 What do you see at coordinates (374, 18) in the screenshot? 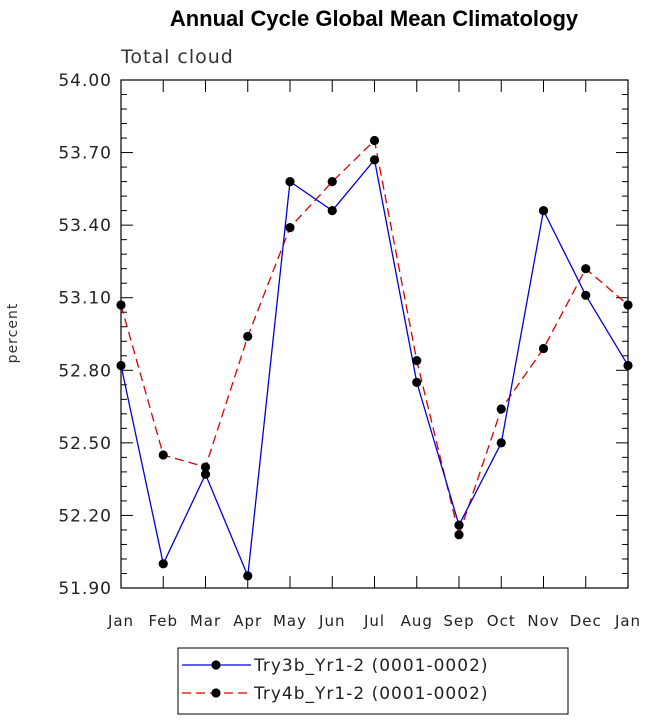
I see `chart-title: Annual Cycle Global Mean Climatology` at bounding box center [374, 18].